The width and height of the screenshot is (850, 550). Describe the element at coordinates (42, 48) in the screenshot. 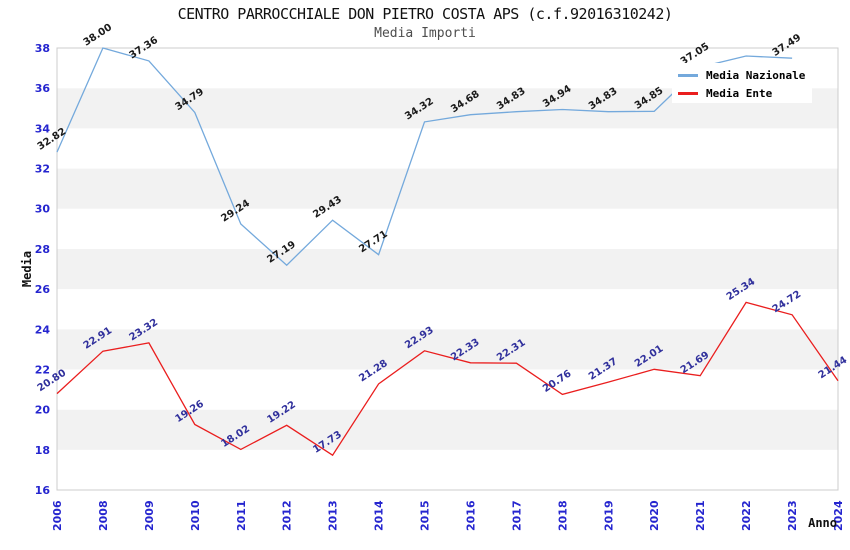

I see `y-tick-label: 38` at that location.